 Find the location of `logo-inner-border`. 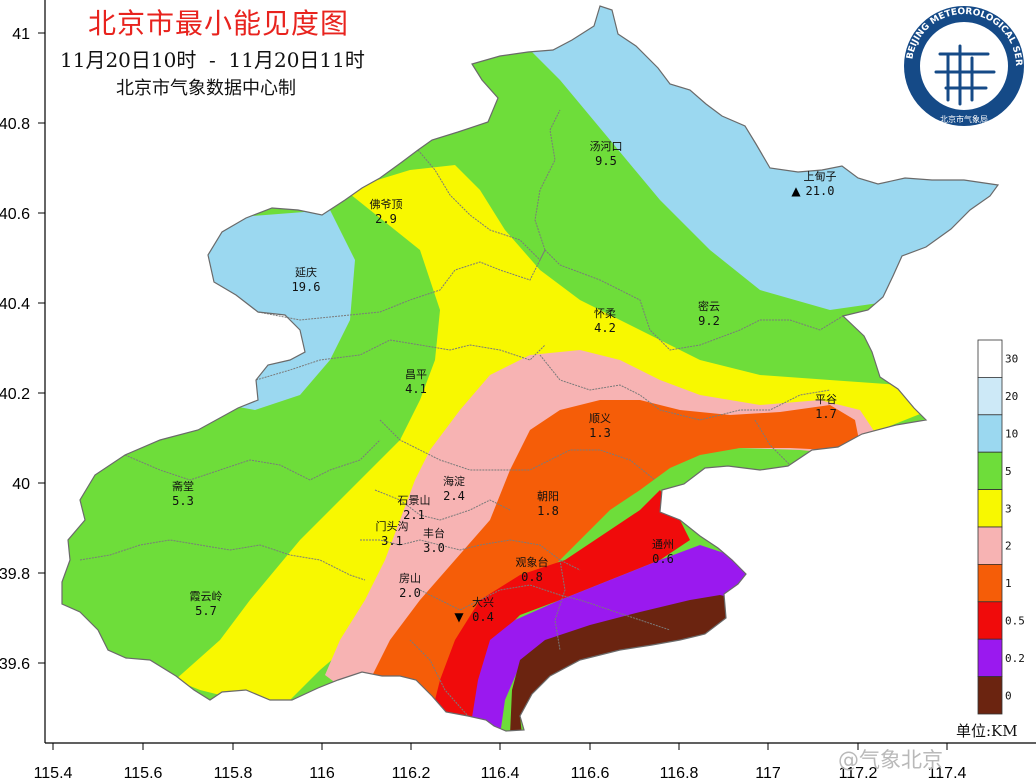

logo-inner-border is located at coordinates (964, 66).